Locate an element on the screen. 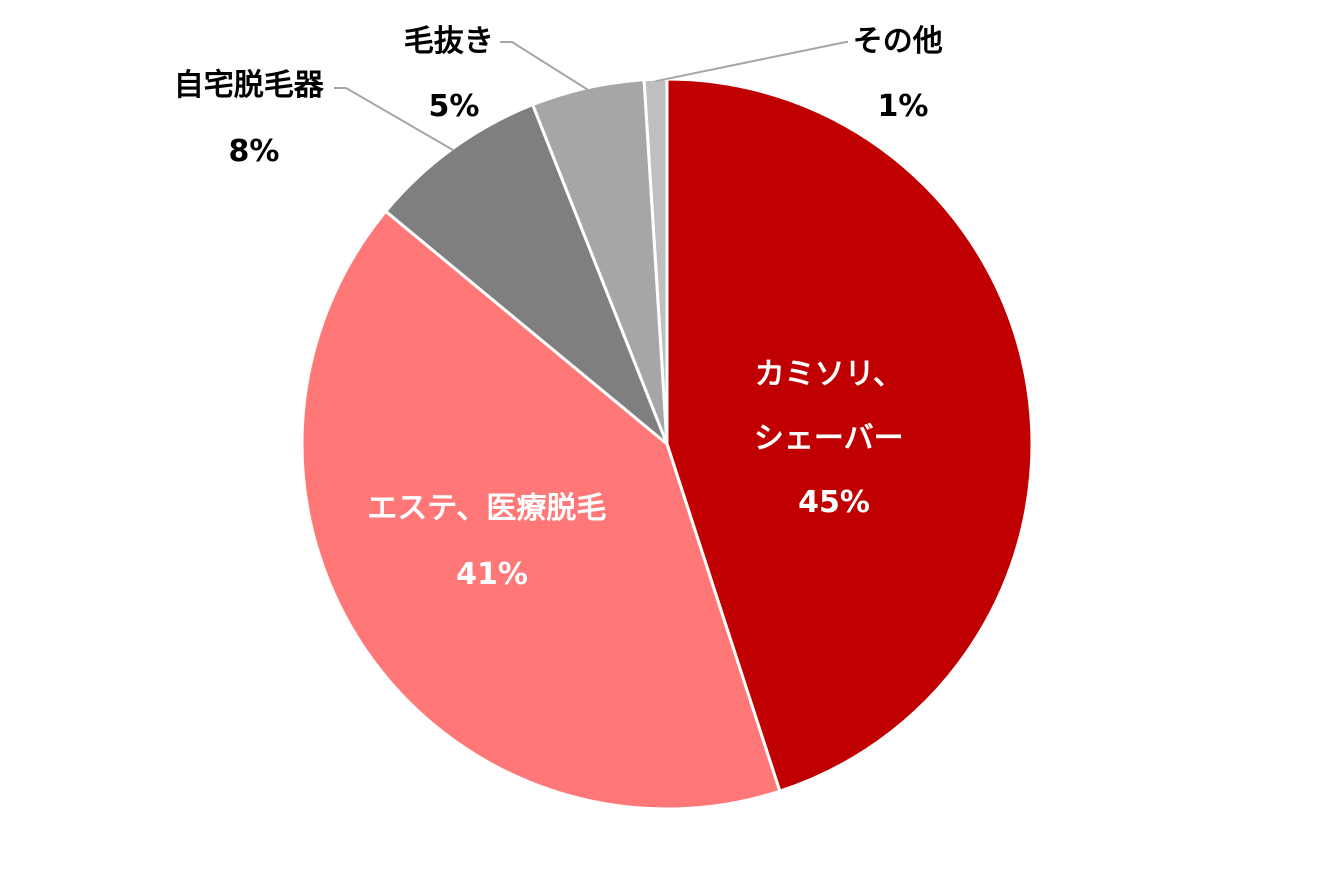  slice-label-other-line1: その他 is located at coordinates (898, 41).